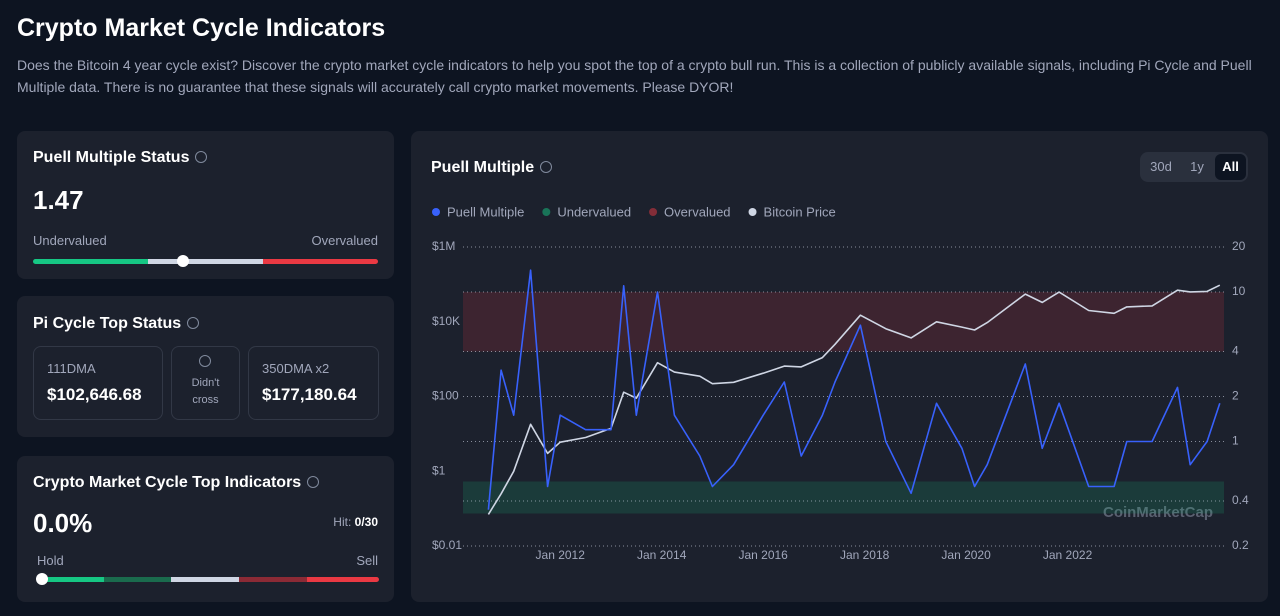 The image size is (1280, 616). I want to click on band, so click(843, 322).